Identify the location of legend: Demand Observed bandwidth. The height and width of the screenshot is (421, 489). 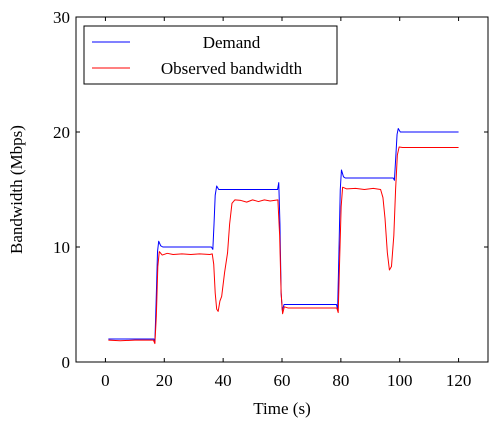
(210, 55).